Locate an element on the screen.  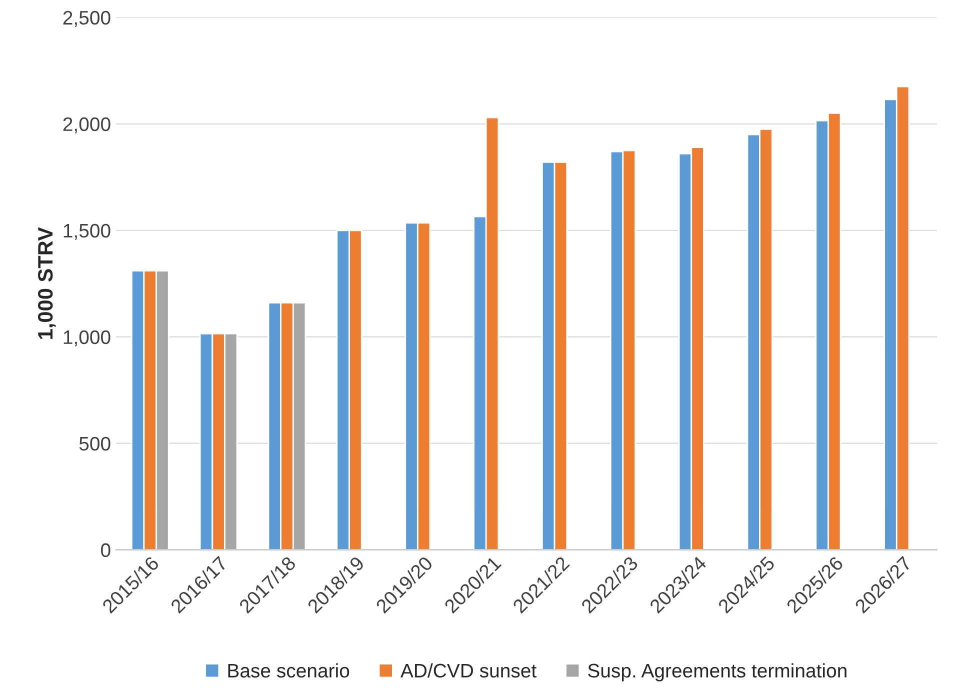
y-tick-label: 0 is located at coordinates (105, 550).